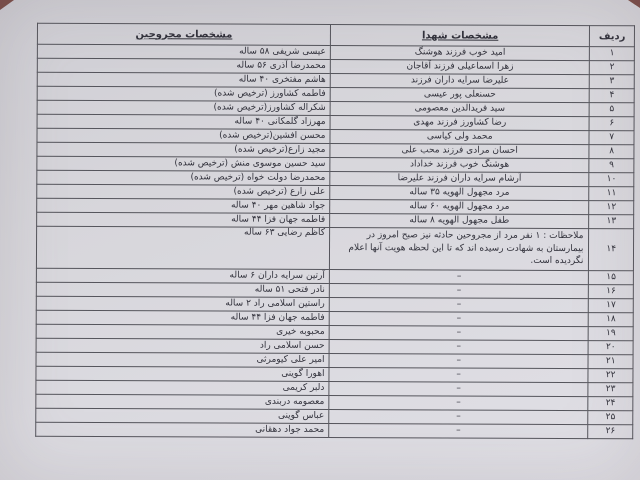  I want to click on cell-row-number: ۲۶, so click(610, 431).